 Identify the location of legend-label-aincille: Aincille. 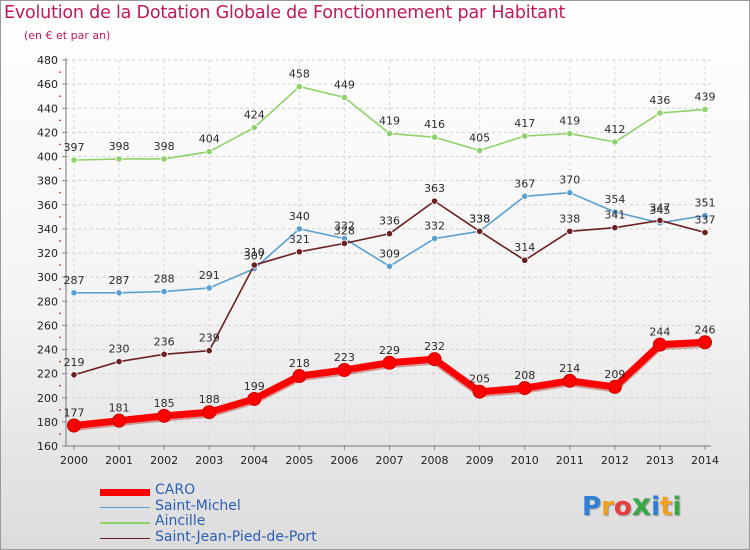
(180, 521).